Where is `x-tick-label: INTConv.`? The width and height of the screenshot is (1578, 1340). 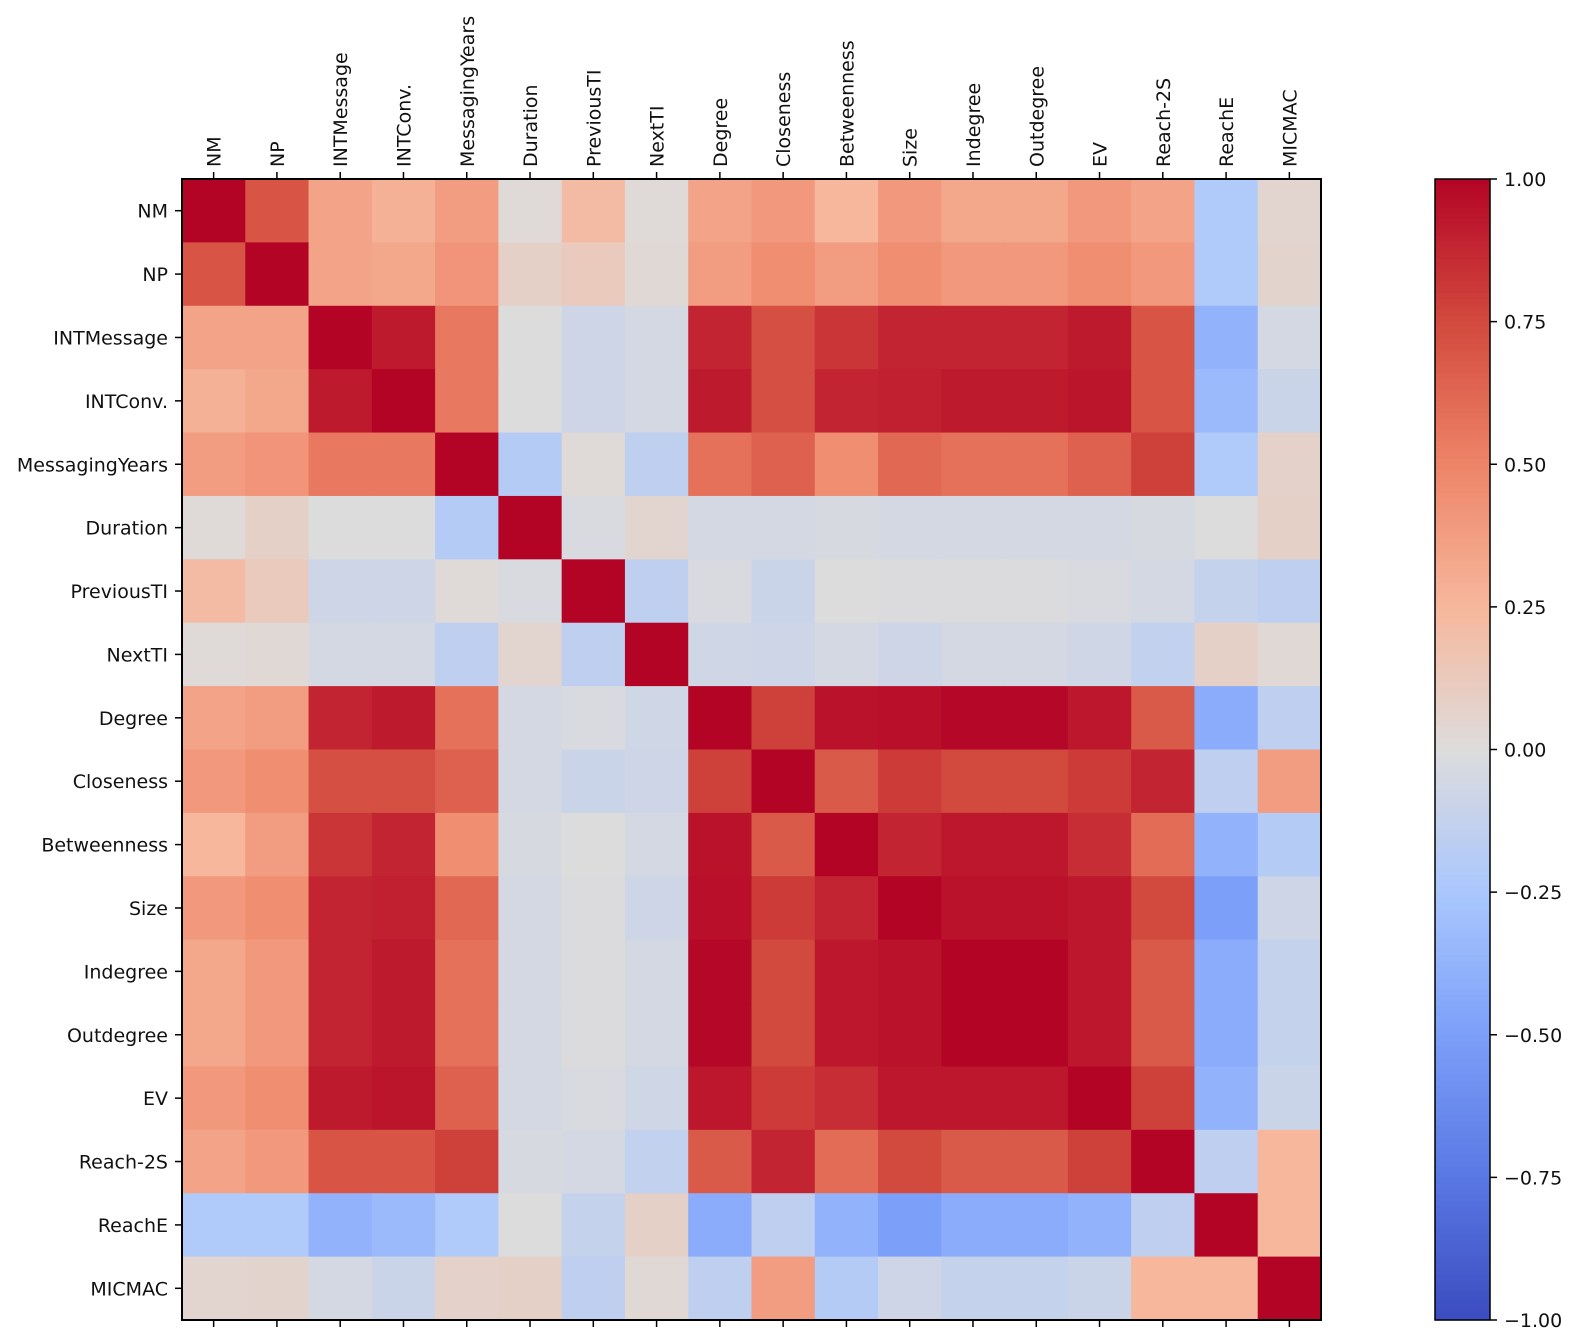 x-tick-label: INTConv. is located at coordinates (404, 125).